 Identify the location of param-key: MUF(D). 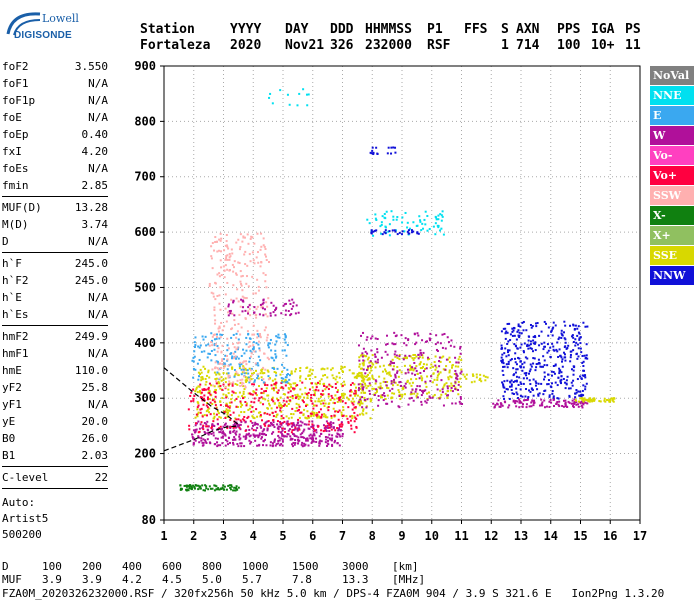
(22, 207).